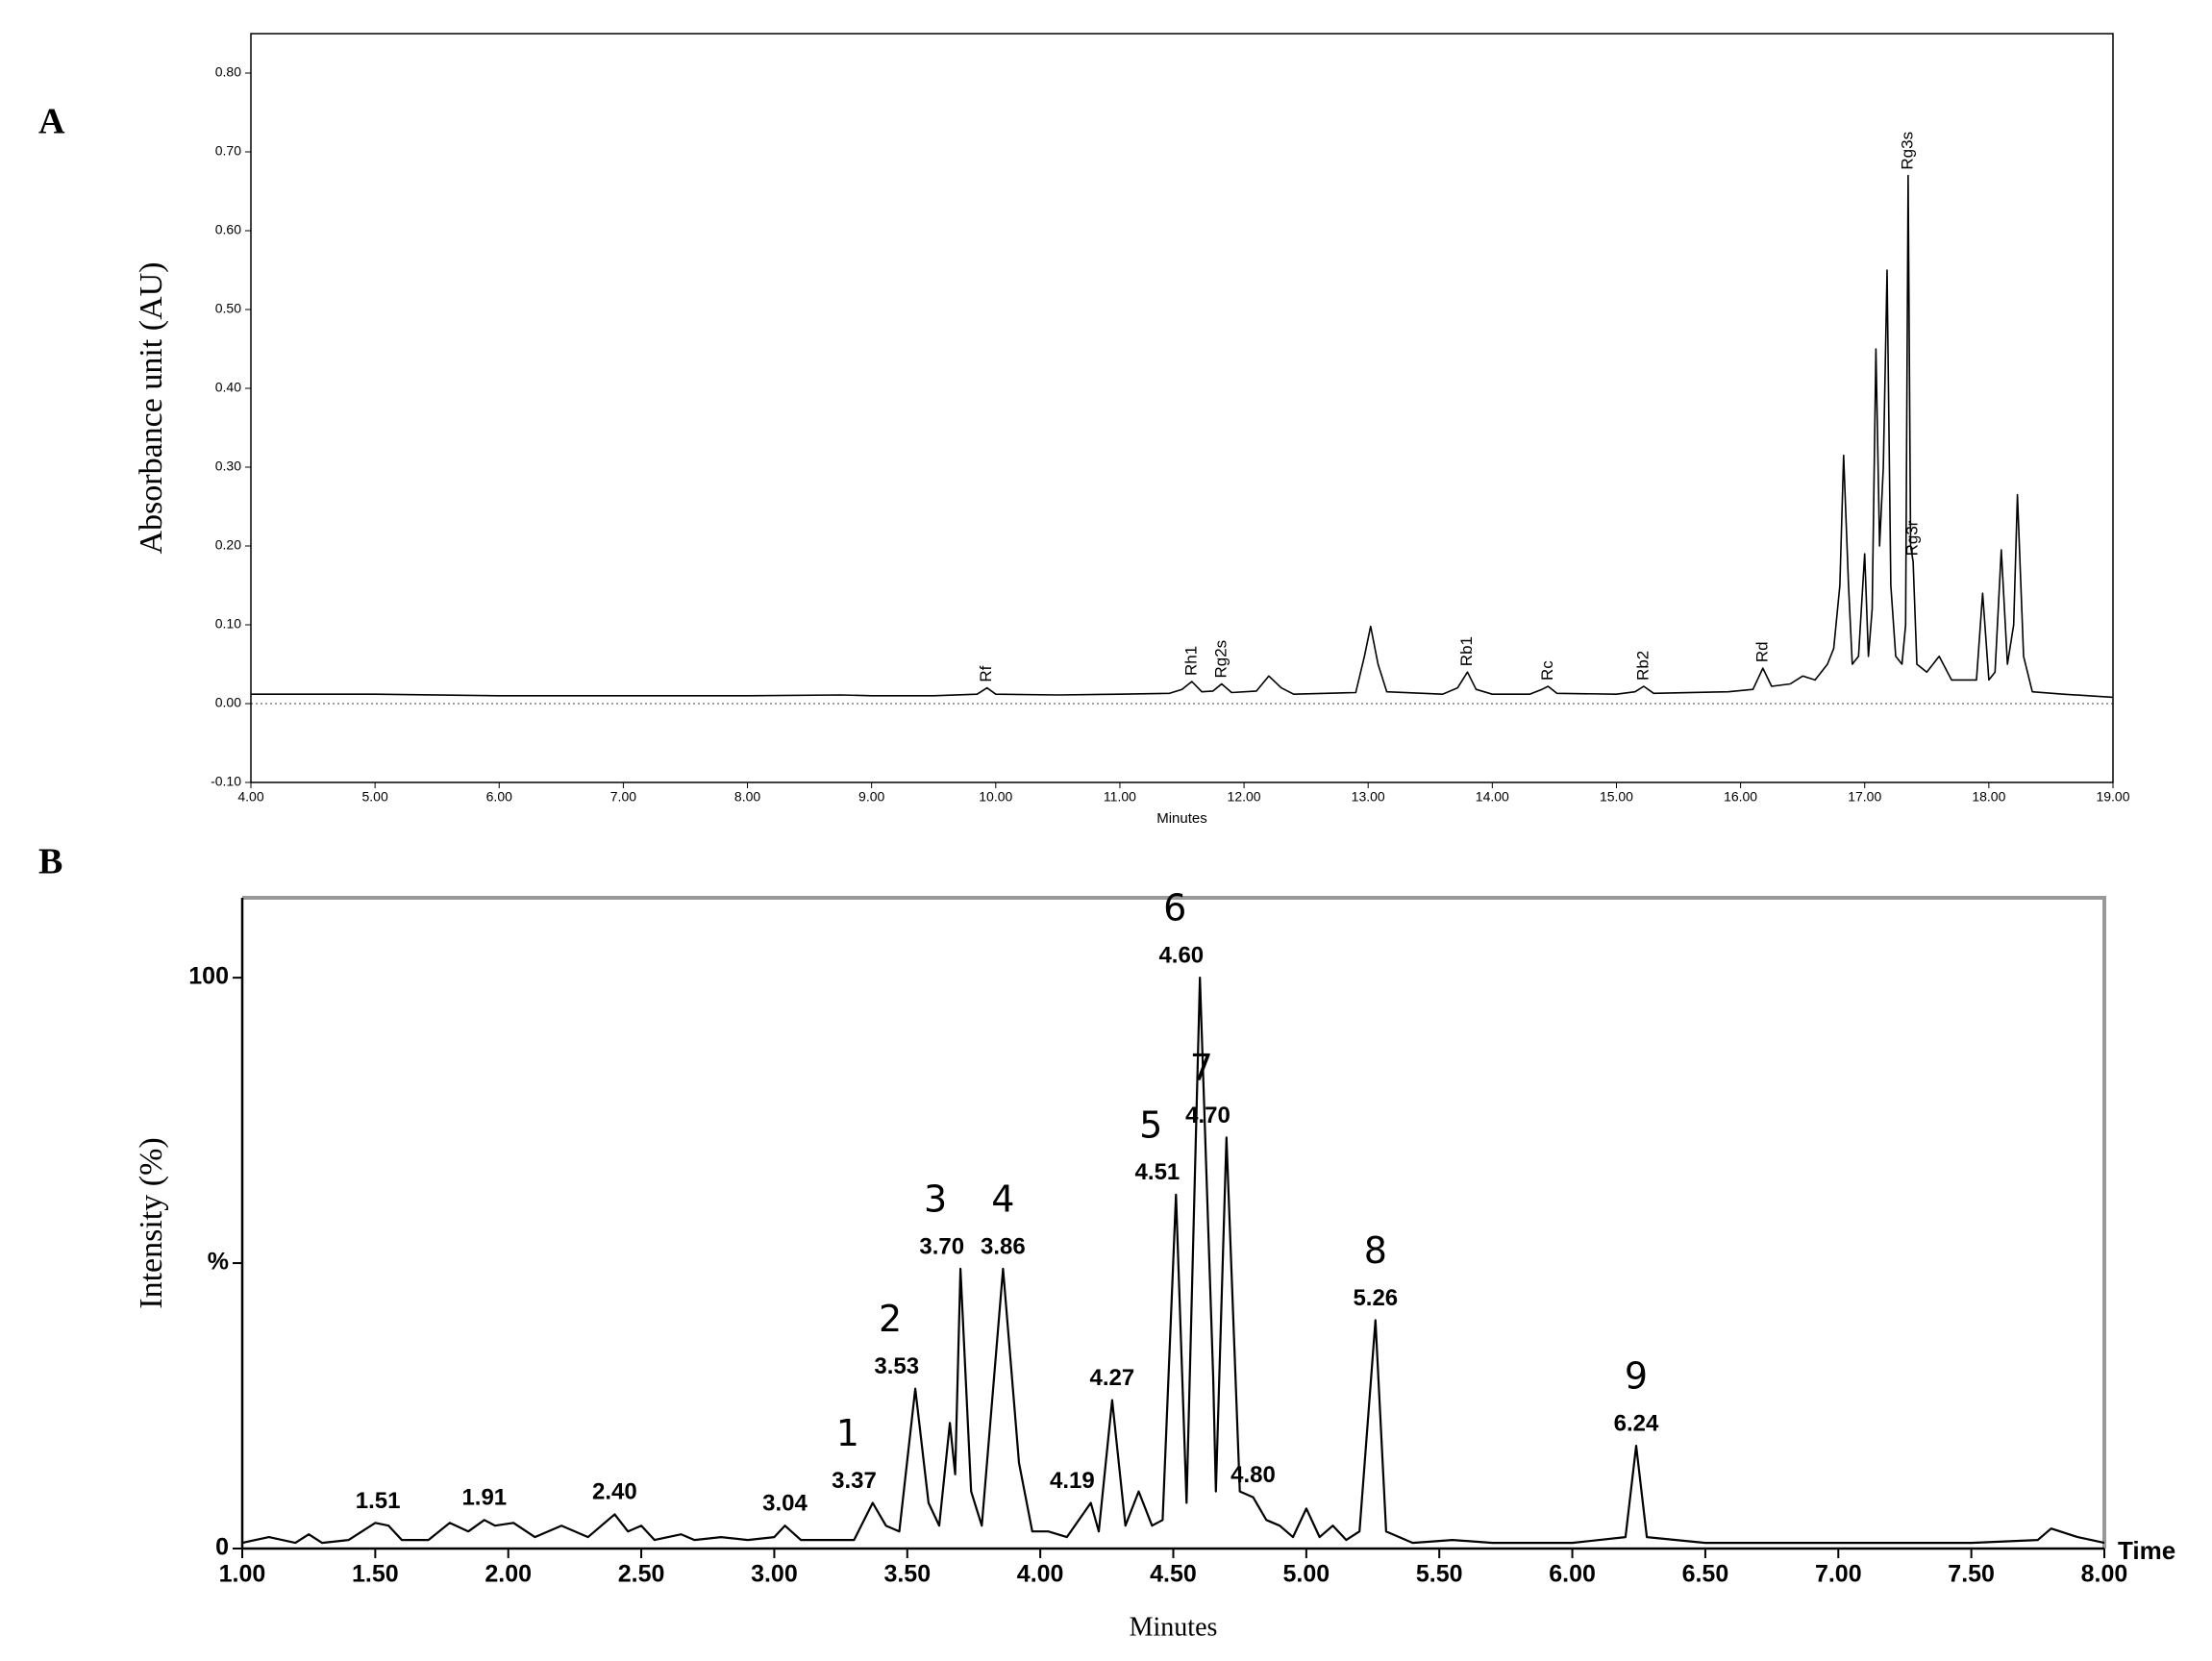 This screenshot has width=2212, height=1661. What do you see at coordinates (228, 387) in the screenshot?
I see `y-tick-label: 0.40` at bounding box center [228, 387].